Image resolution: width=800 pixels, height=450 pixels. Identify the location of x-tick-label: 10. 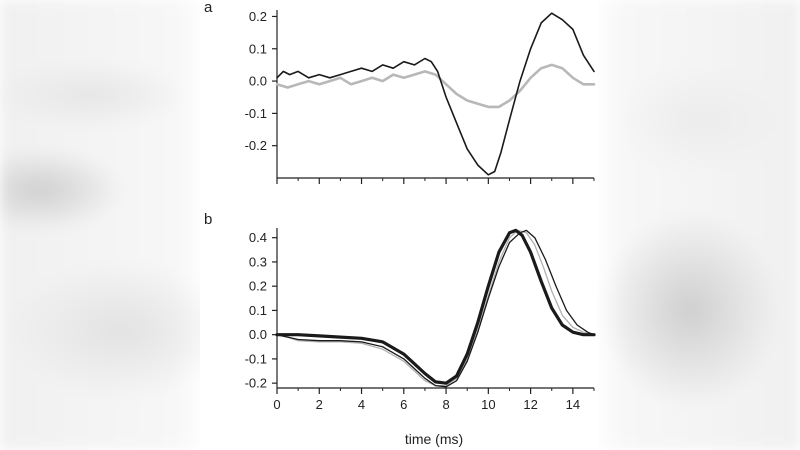
(488, 404).